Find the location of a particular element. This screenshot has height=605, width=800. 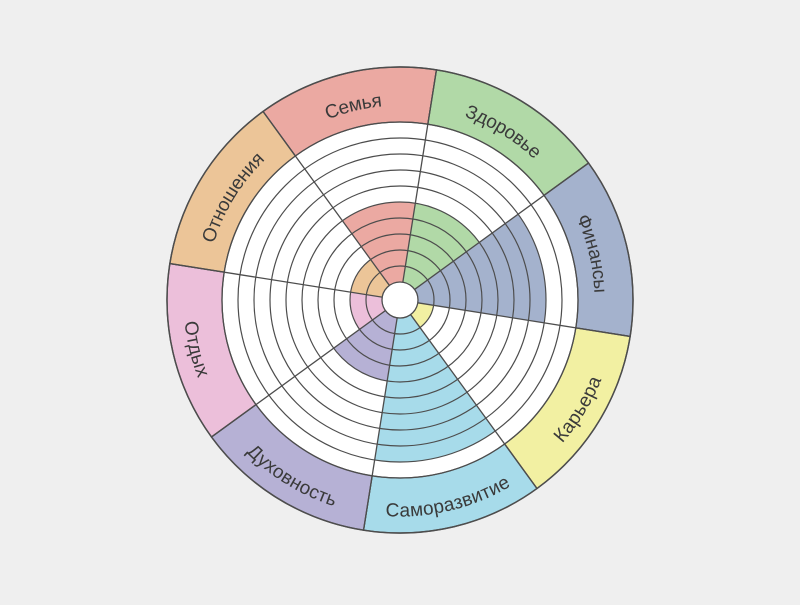

center-hub is located at coordinates (400, 300).